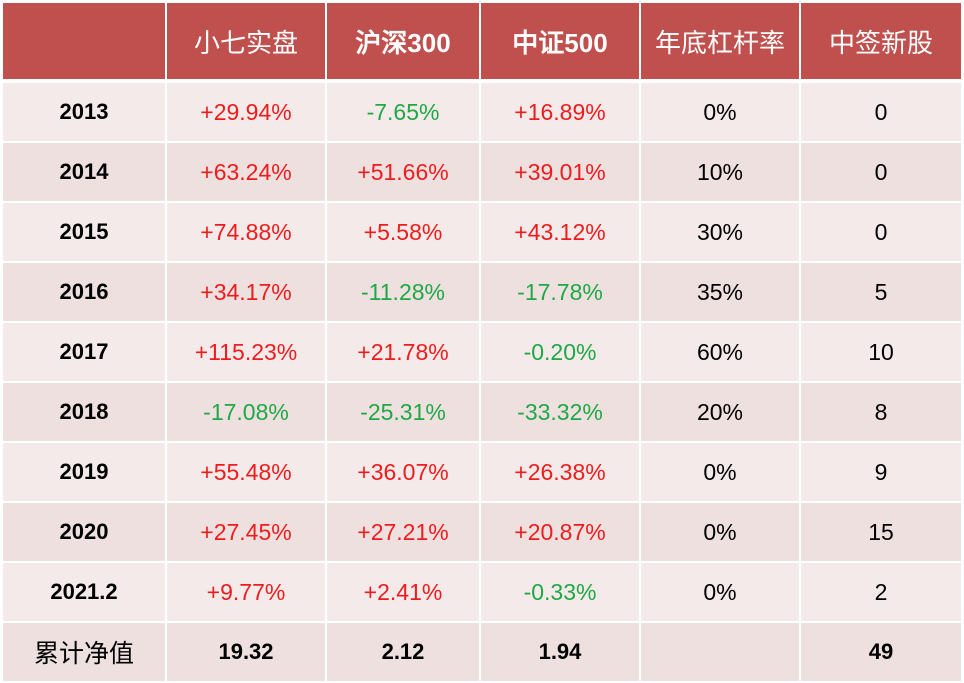 The width and height of the screenshot is (964, 683). What do you see at coordinates (85, 113) in the screenshot?
I see `year-cell: 2013` at bounding box center [85, 113].